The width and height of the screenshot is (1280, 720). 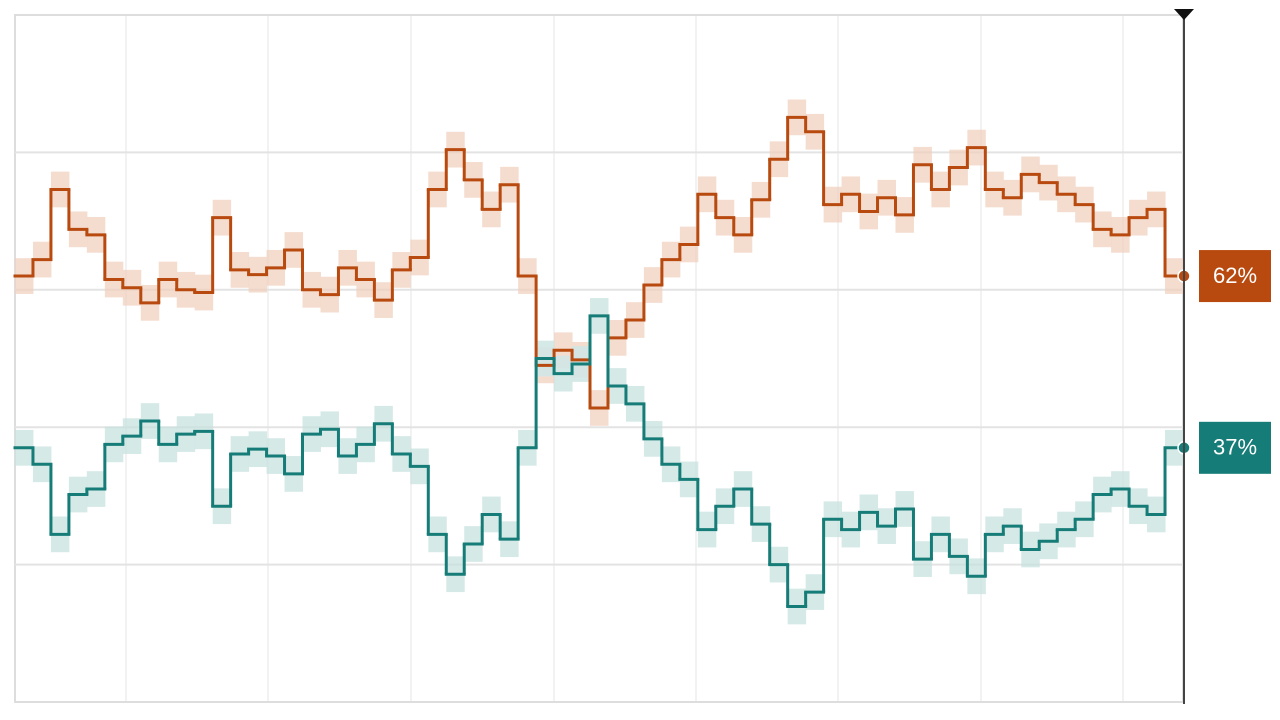 What do you see at coordinates (1184, 14) in the screenshot?
I see `current-marker-arrow` at bounding box center [1184, 14].